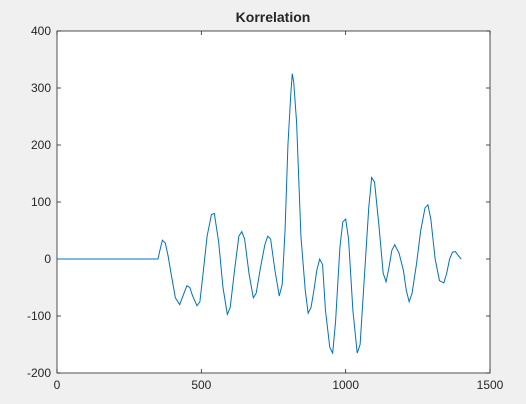  What do you see at coordinates (57, 385) in the screenshot?
I see `x-tick-label: 0` at bounding box center [57, 385].